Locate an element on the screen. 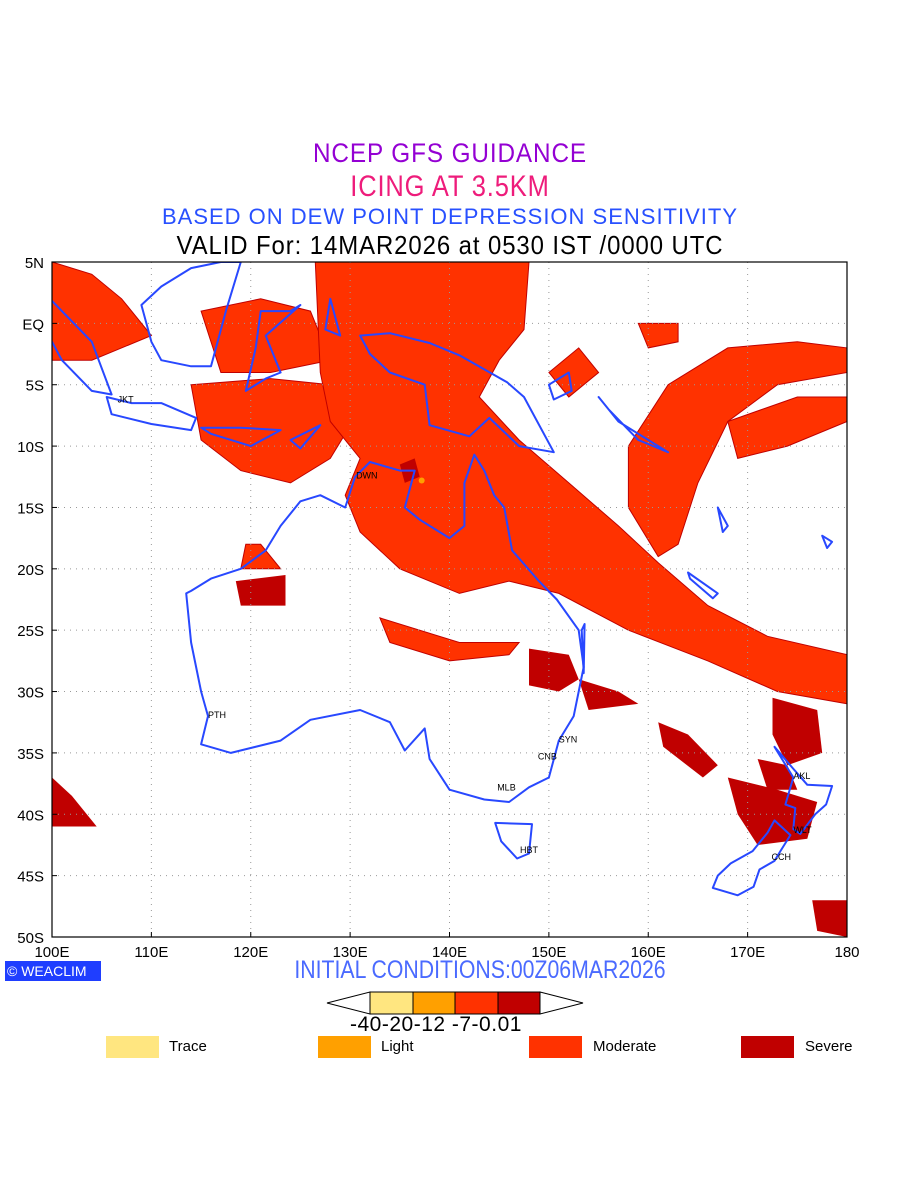 This screenshot has width=900, height=1200. colorbar-light is located at coordinates (434, 1003).